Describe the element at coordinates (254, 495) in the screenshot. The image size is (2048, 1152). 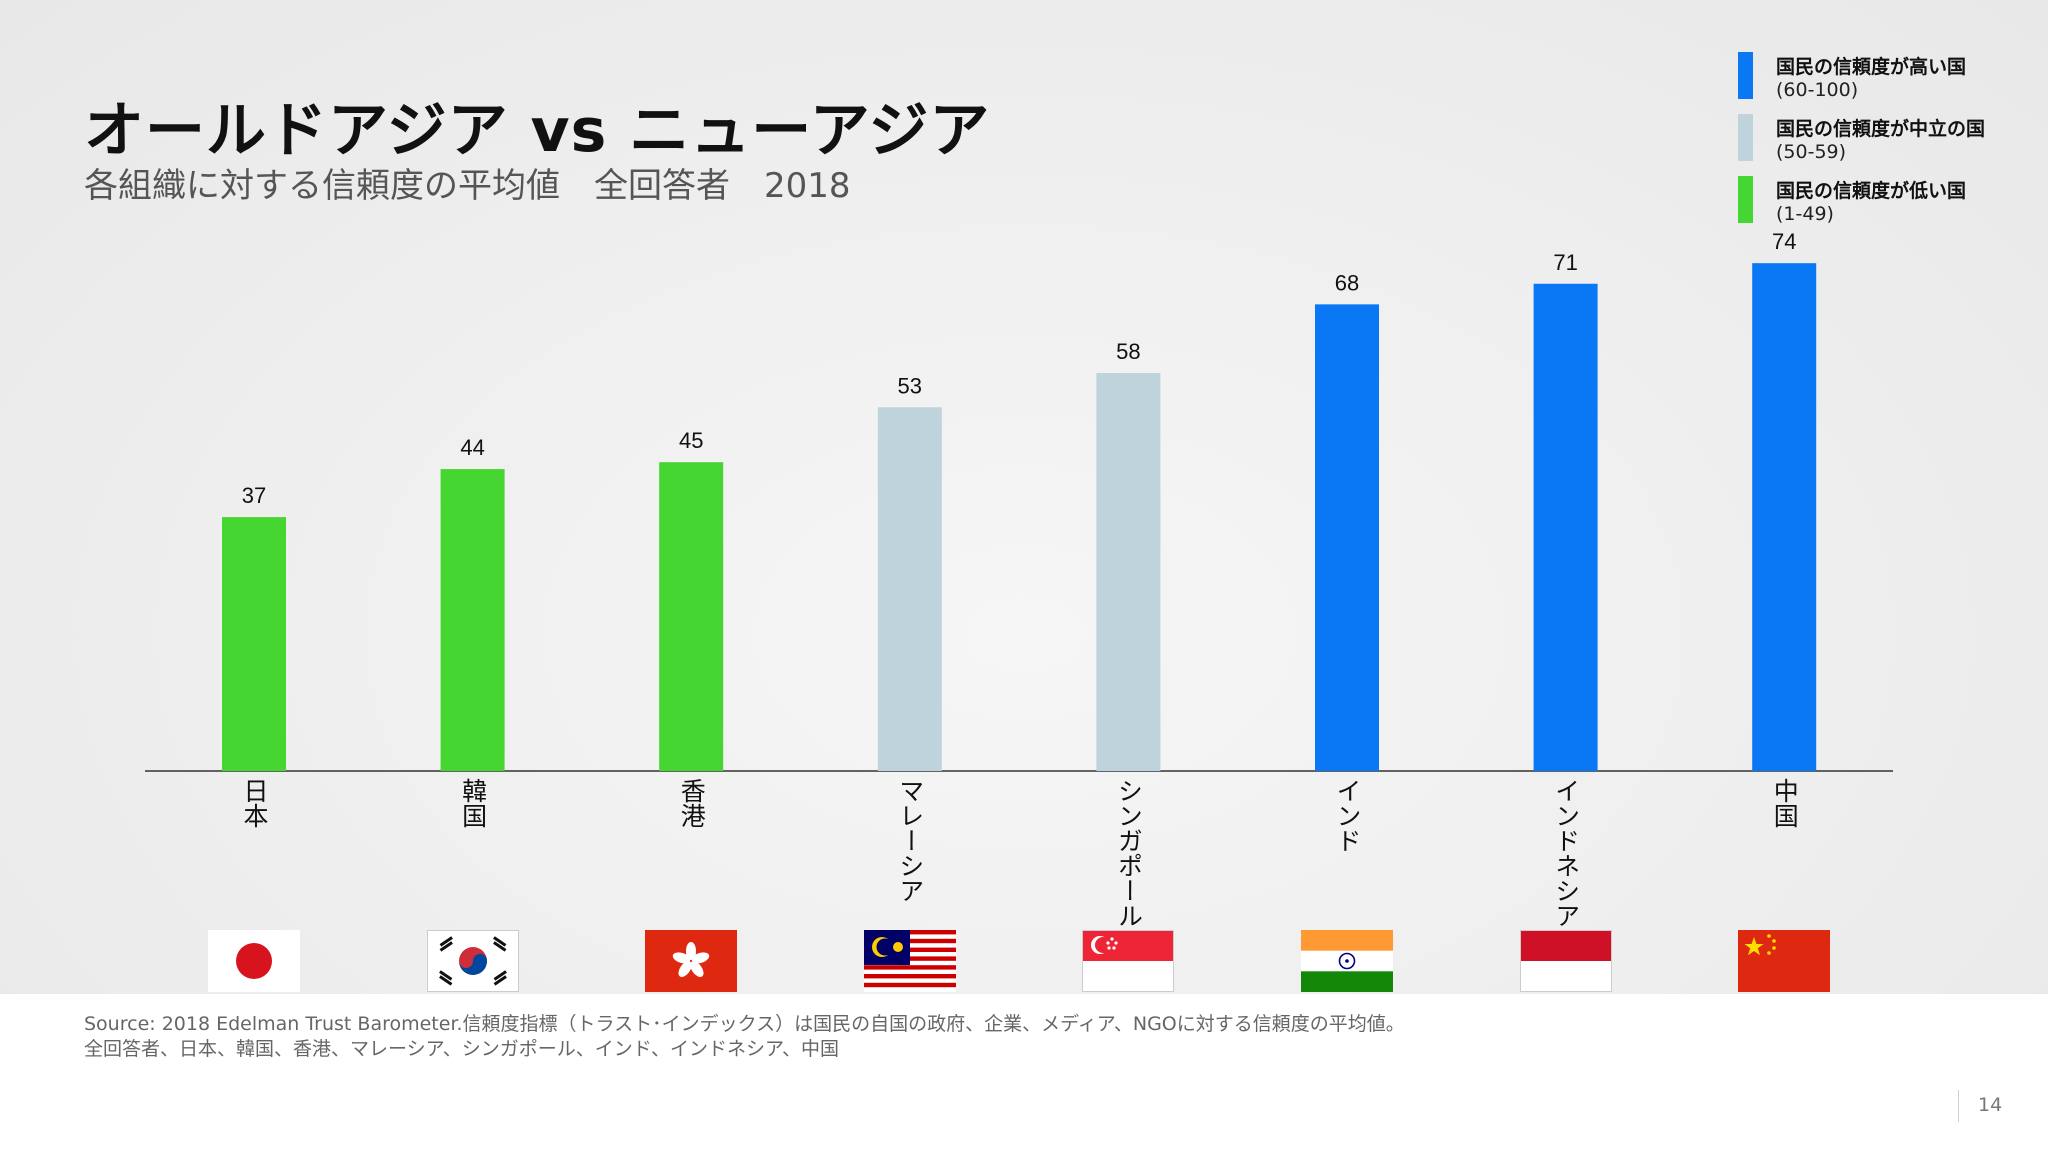
I see `data-label: 37` at that location.